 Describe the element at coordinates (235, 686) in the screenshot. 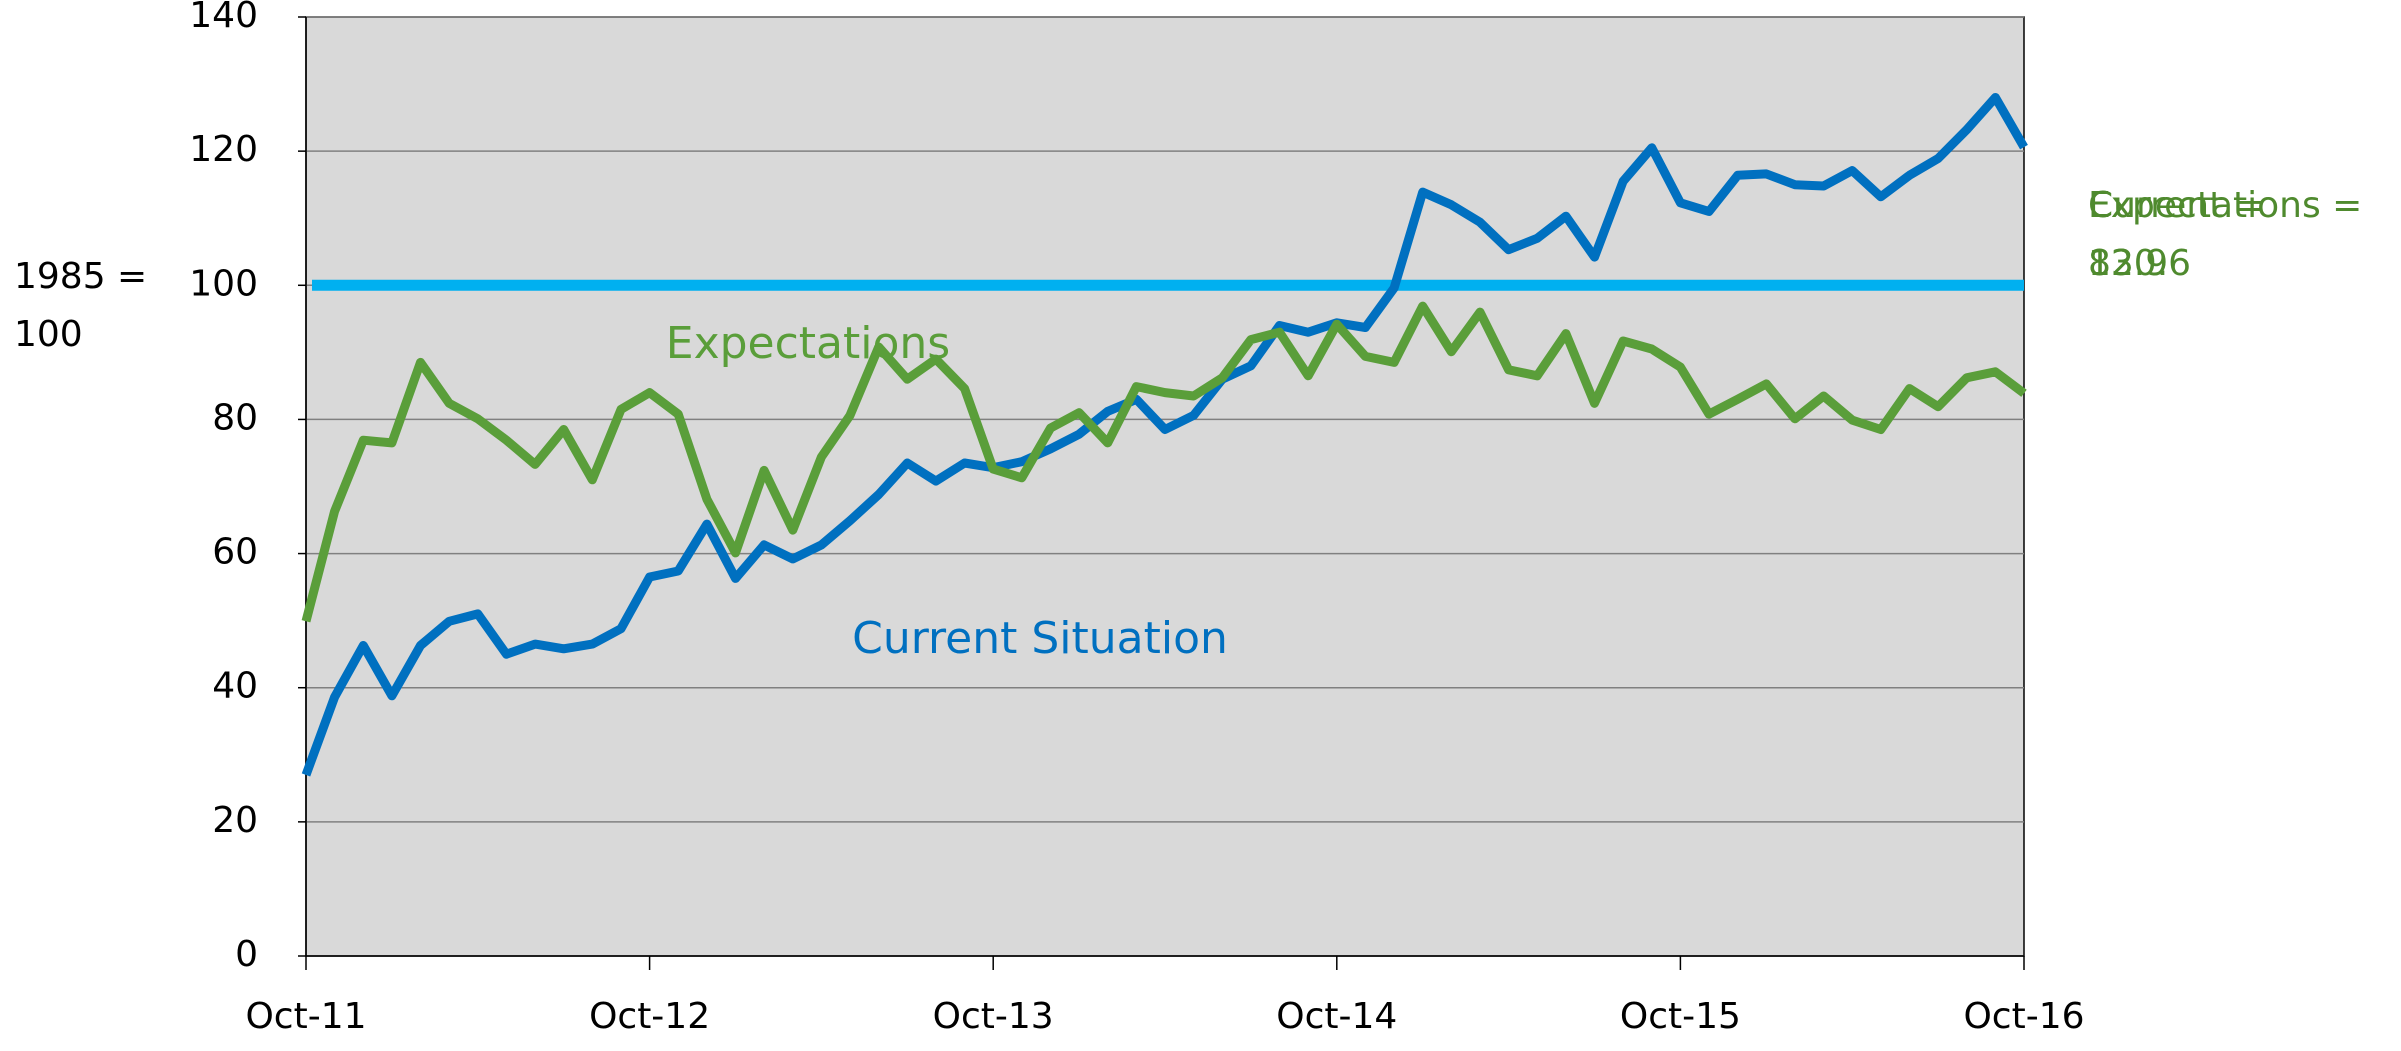

I see `y-tick-label: 40` at that location.